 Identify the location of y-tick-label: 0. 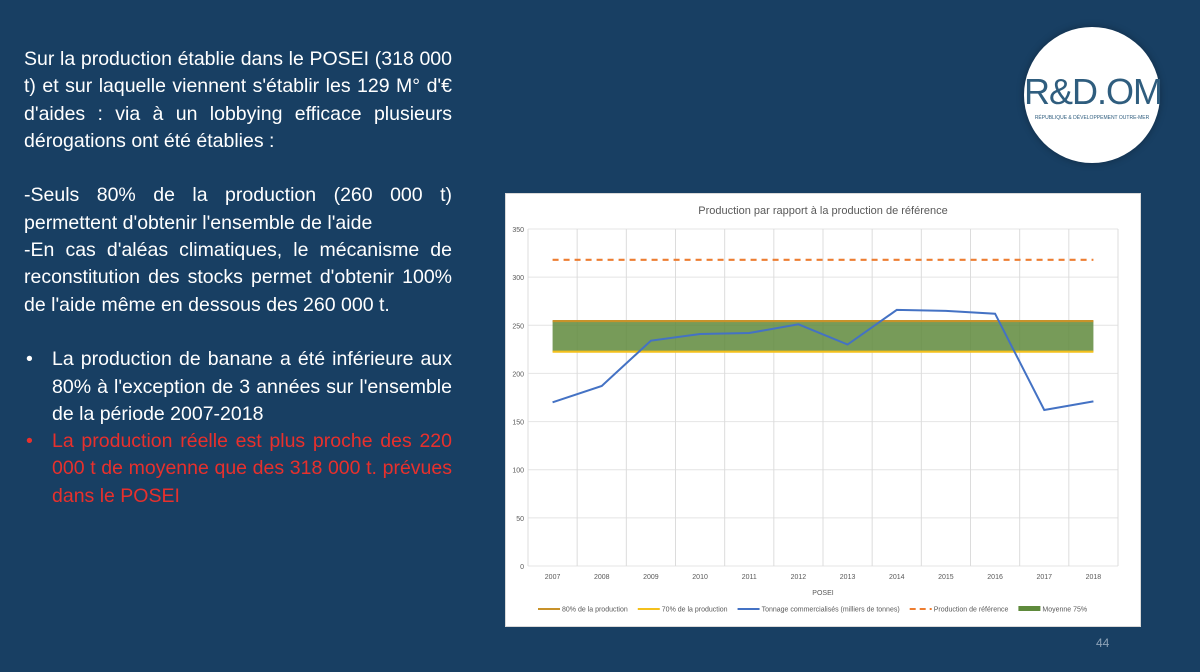
(522, 567).